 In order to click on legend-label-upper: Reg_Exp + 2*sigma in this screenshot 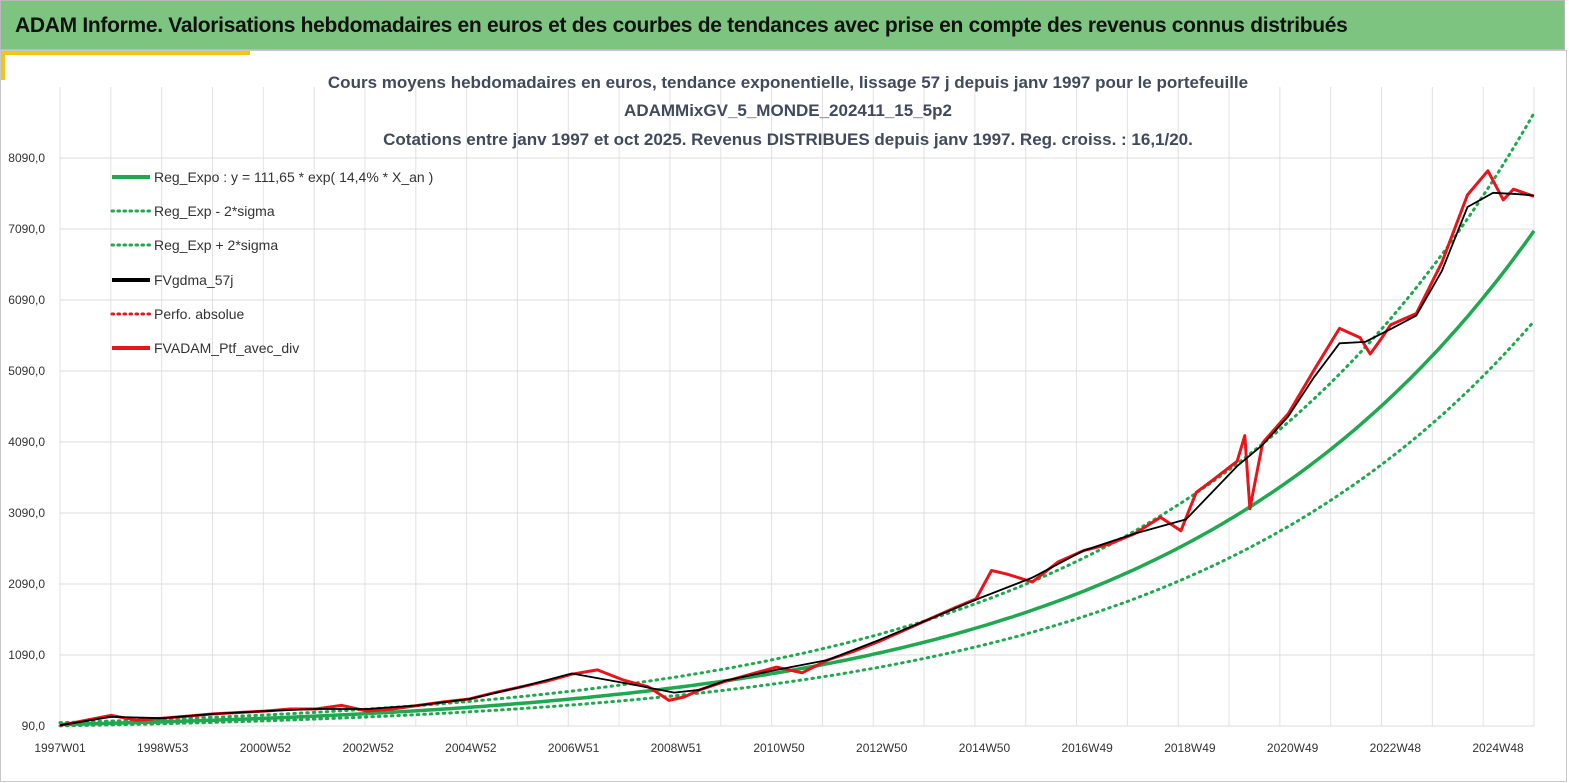, I will do `click(216, 245)`.